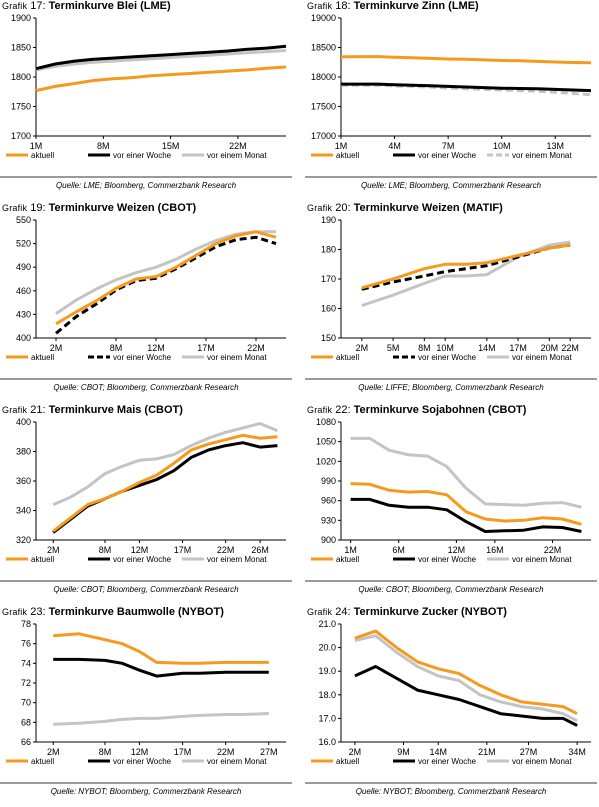 This screenshot has height=807, width=599. What do you see at coordinates (398, 550) in the screenshot?
I see `x-tick-label: 6M` at bounding box center [398, 550].